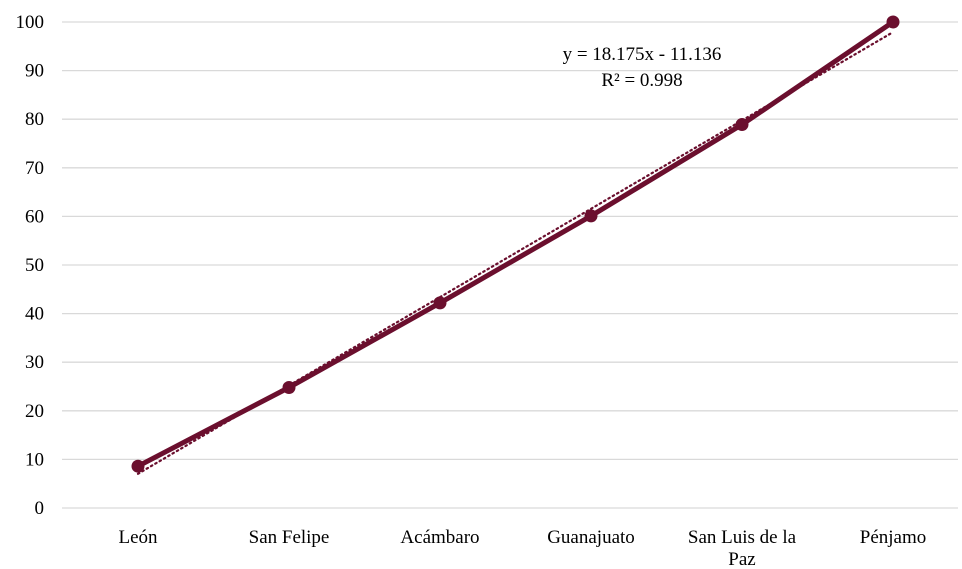  I want to click on trendline-equation: y = 18.175x - 11.136, so click(642, 54).